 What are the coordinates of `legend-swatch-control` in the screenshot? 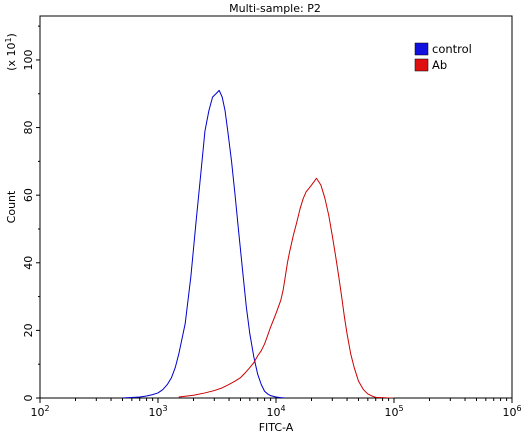 It's located at (421, 49).